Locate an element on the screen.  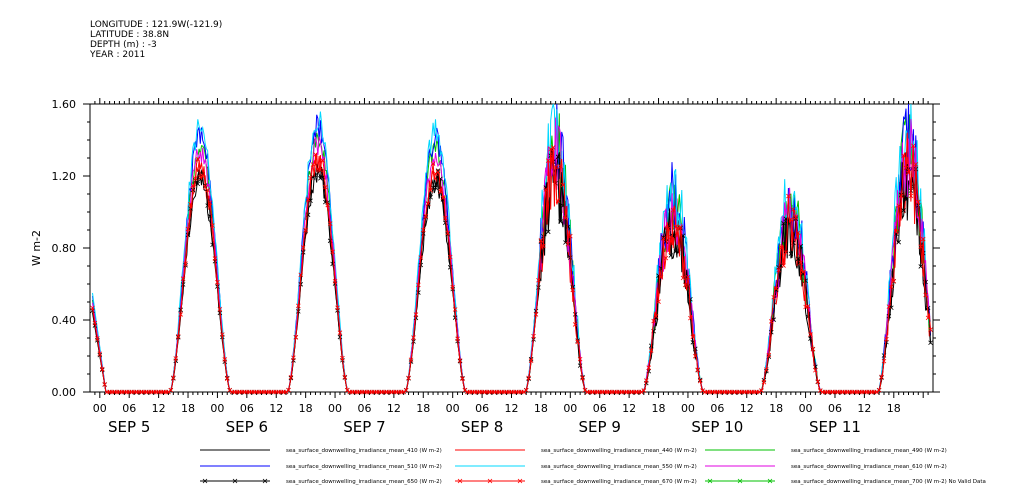
x-date-label: SEP 9 is located at coordinates (600, 427).